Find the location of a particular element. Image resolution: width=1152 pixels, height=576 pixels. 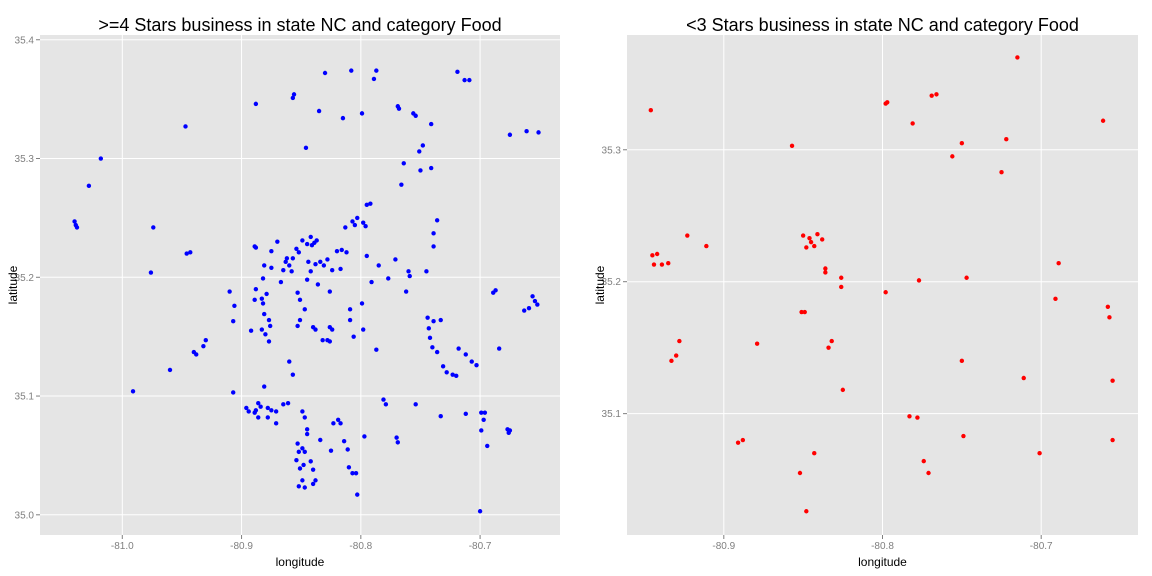

x-tick-label: -80.8 is located at coordinates (360, 546).